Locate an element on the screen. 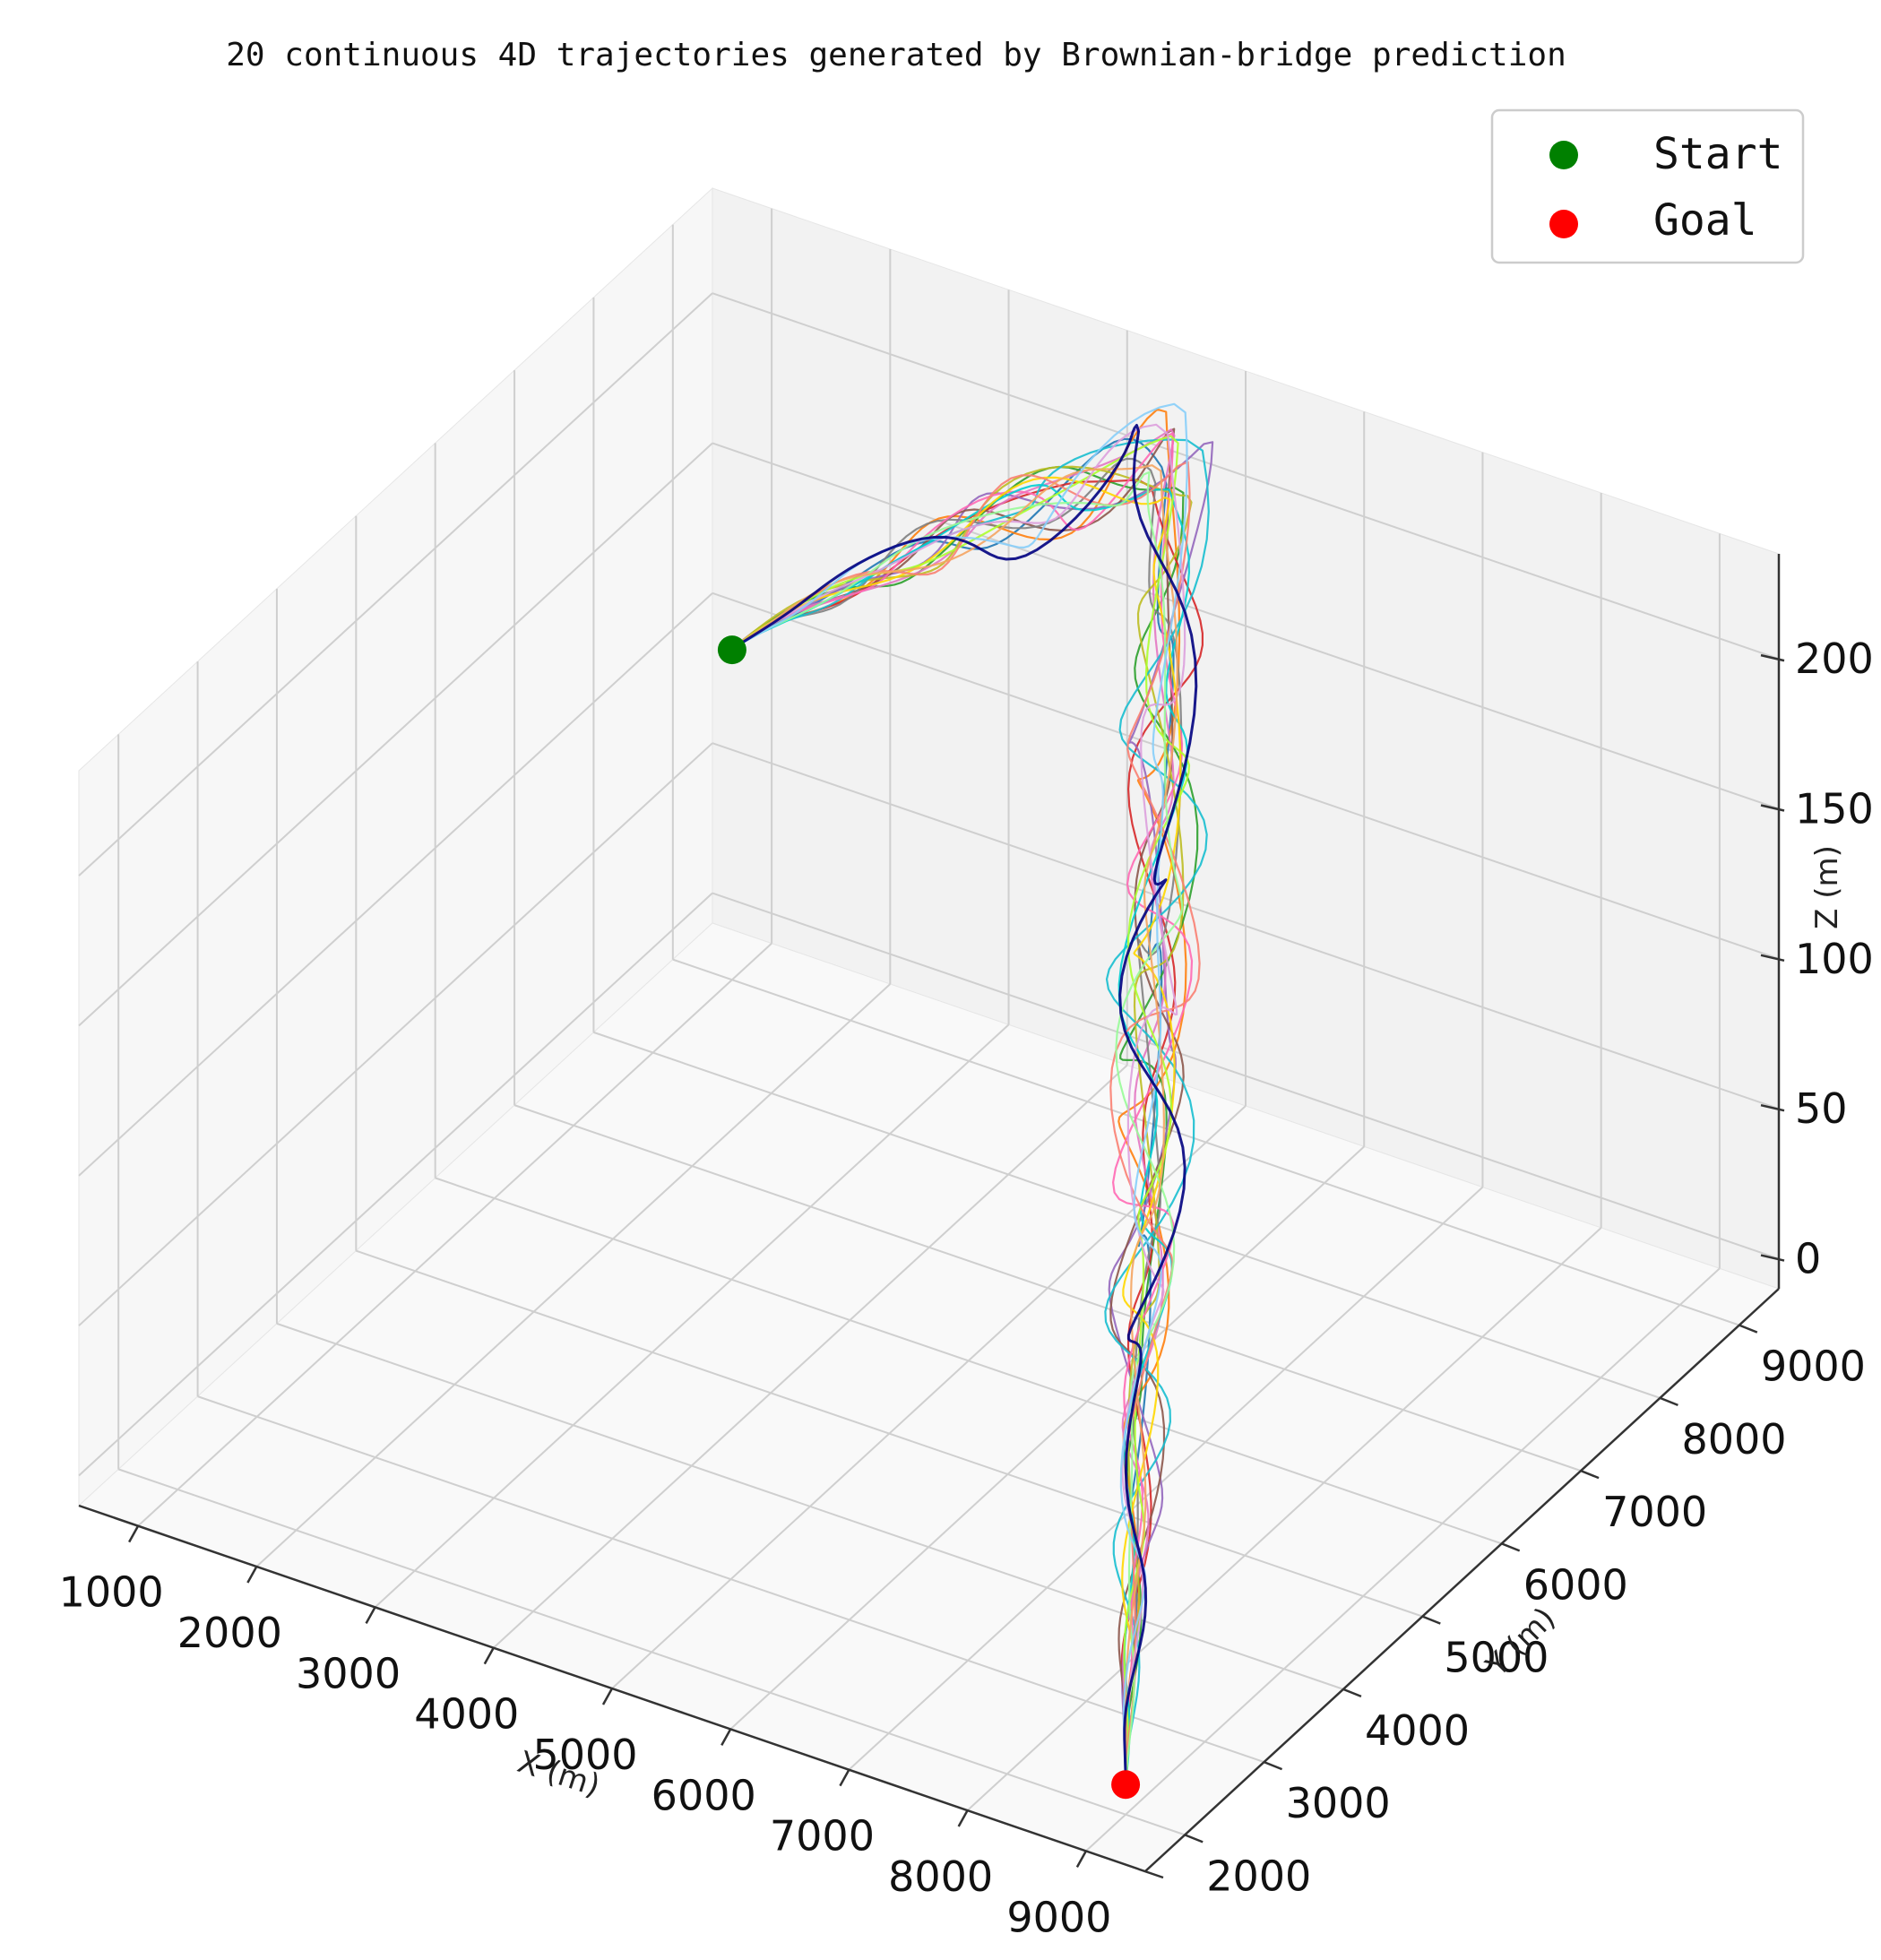 The image size is (1881, 1960). legend-start-marker is located at coordinates (1563, 155).